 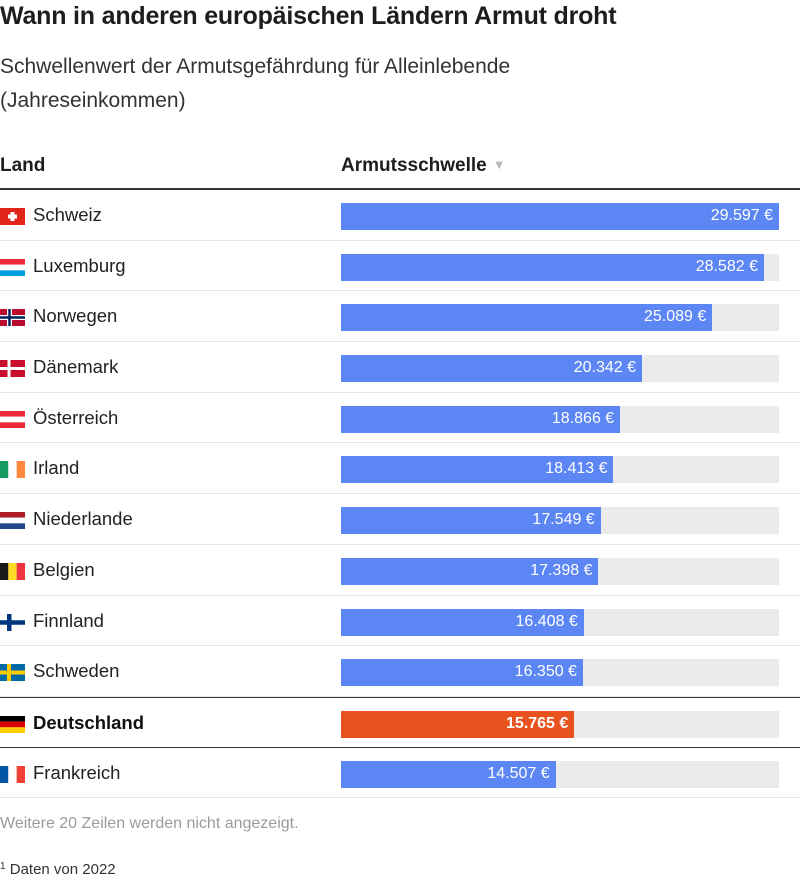 I want to click on flag-at-icon, so click(x=12, y=419).